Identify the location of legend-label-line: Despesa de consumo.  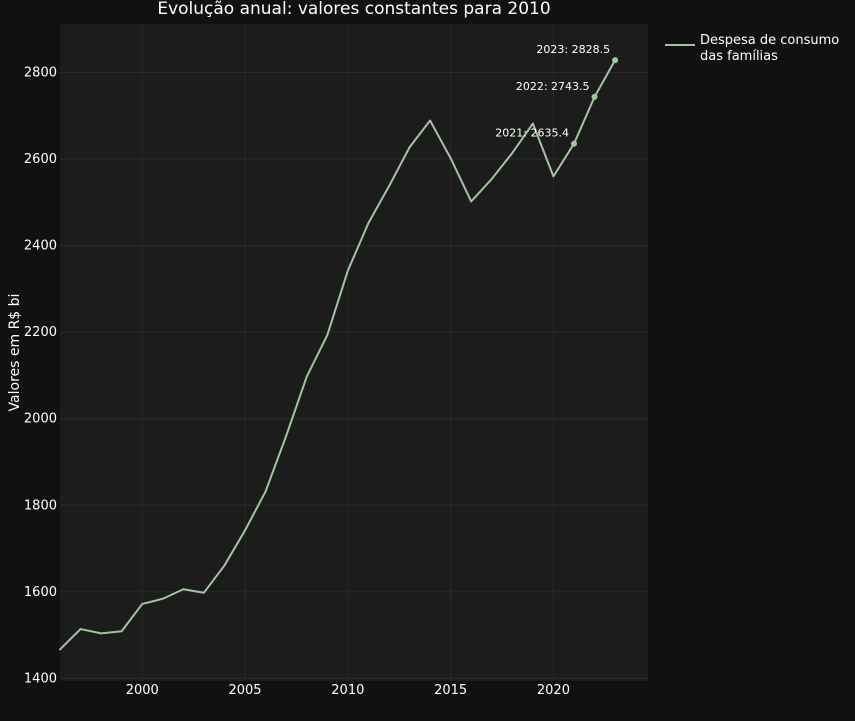
(769, 40).